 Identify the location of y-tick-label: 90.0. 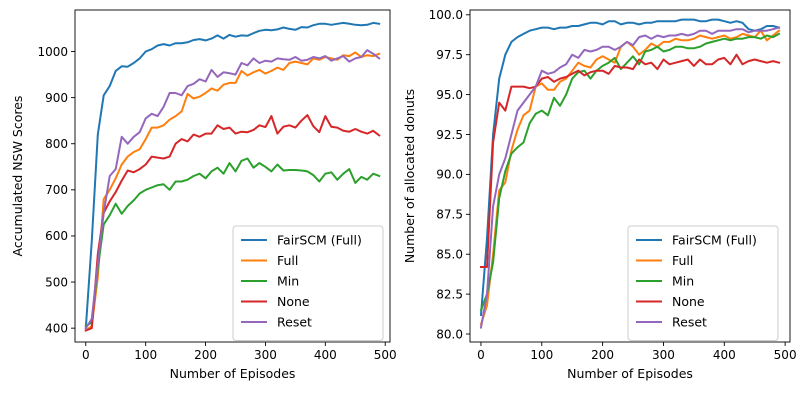
(449, 175).